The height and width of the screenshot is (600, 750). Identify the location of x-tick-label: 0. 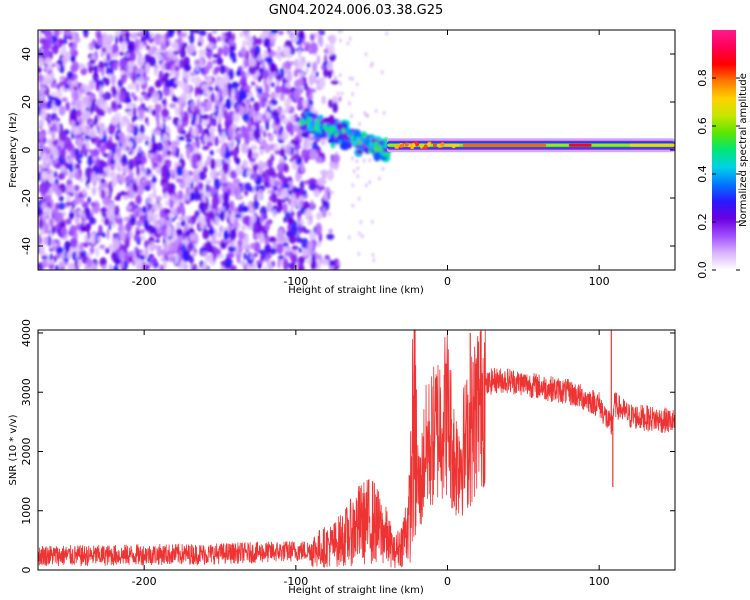
(447, 281).